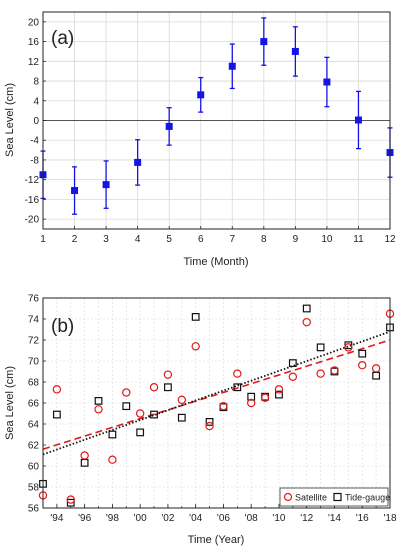  I want to click on panel-b-legend: Satellite Tide-gauge, so click(334, 497).